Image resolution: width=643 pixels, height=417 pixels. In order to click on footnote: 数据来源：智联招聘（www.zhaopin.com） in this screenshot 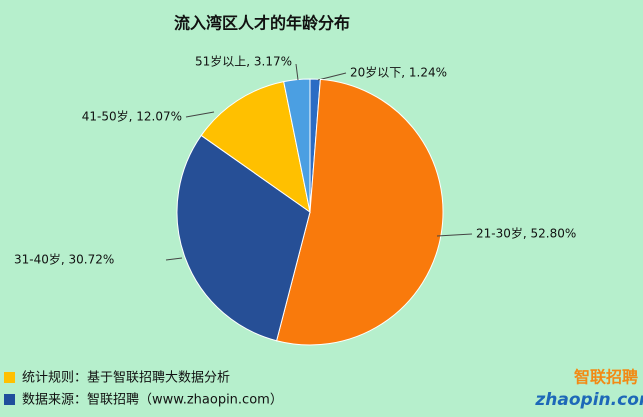, I will do `click(152, 400)`.